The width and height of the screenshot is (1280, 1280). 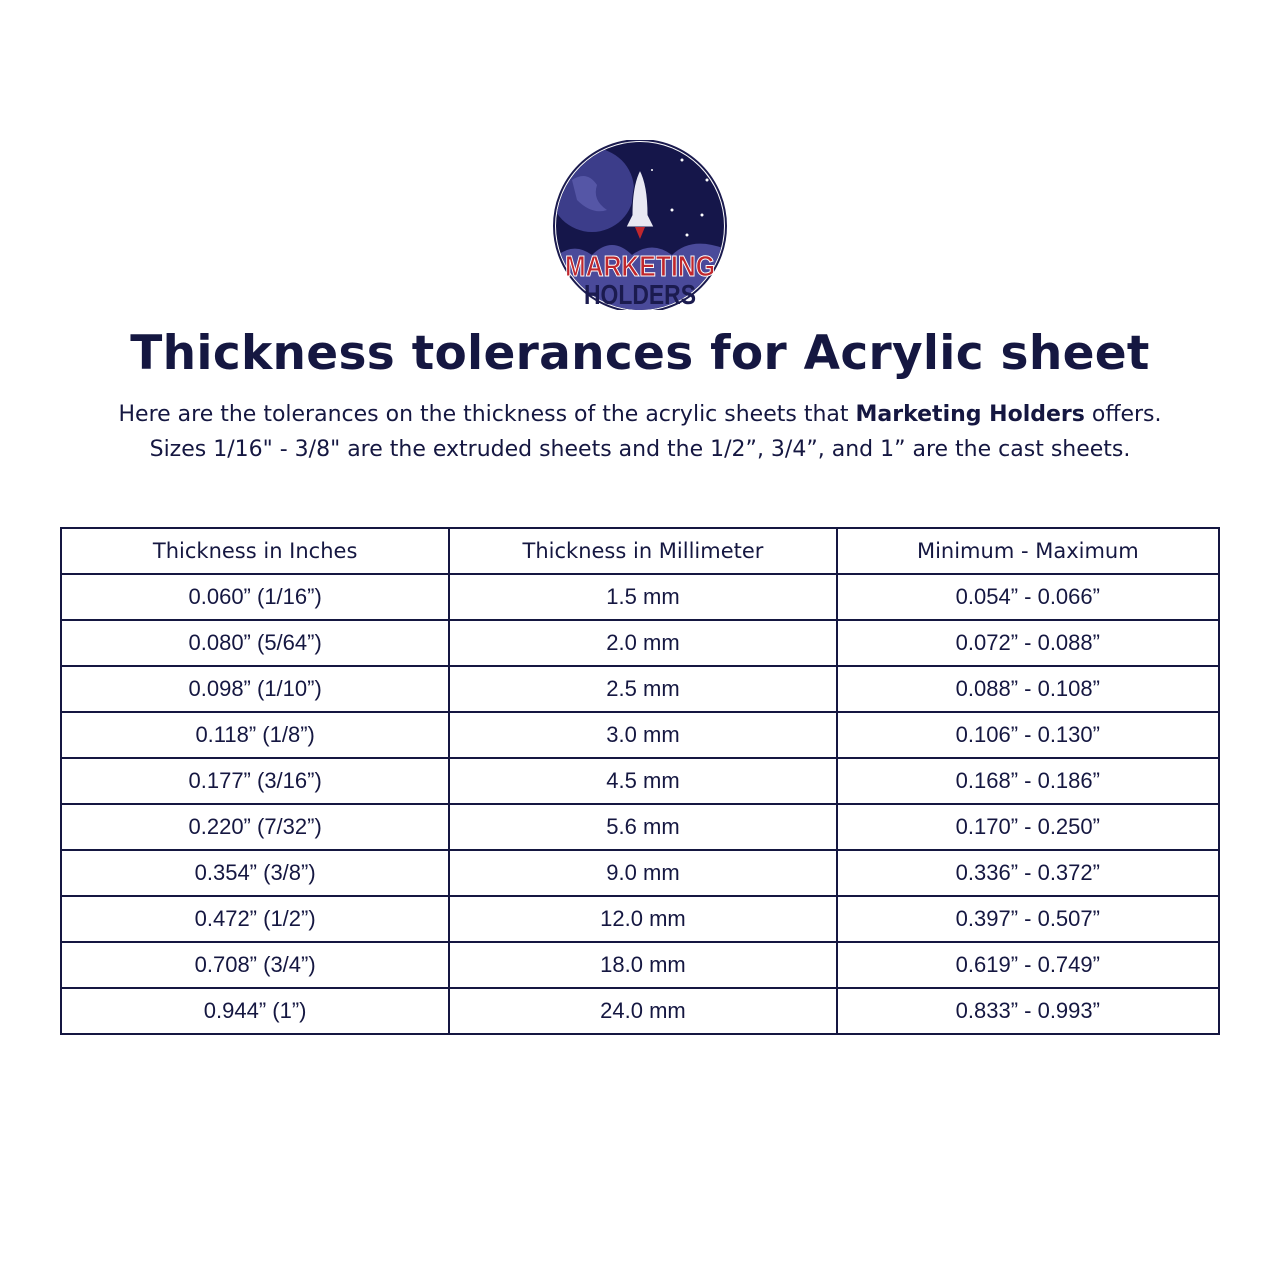 What do you see at coordinates (255, 919) in the screenshot?
I see `cell-inches: 0.472” (1/2”)` at bounding box center [255, 919].